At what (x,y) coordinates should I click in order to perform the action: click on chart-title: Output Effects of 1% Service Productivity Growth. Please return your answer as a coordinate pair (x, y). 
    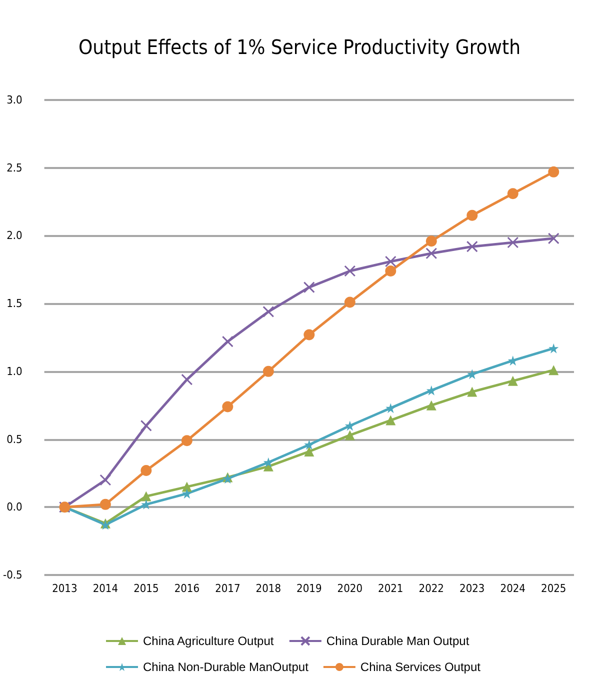
    Looking at the image, I should click on (299, 47).